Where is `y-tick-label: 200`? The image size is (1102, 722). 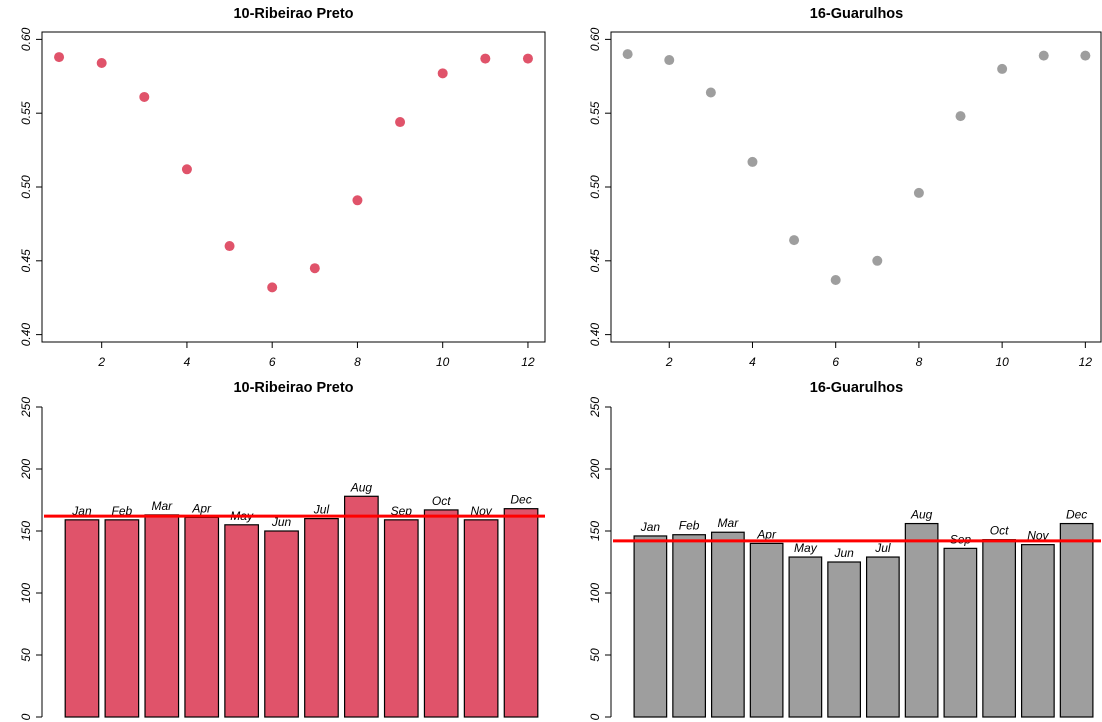
y-tick-label: 200 is located at coordinates (595, 469).